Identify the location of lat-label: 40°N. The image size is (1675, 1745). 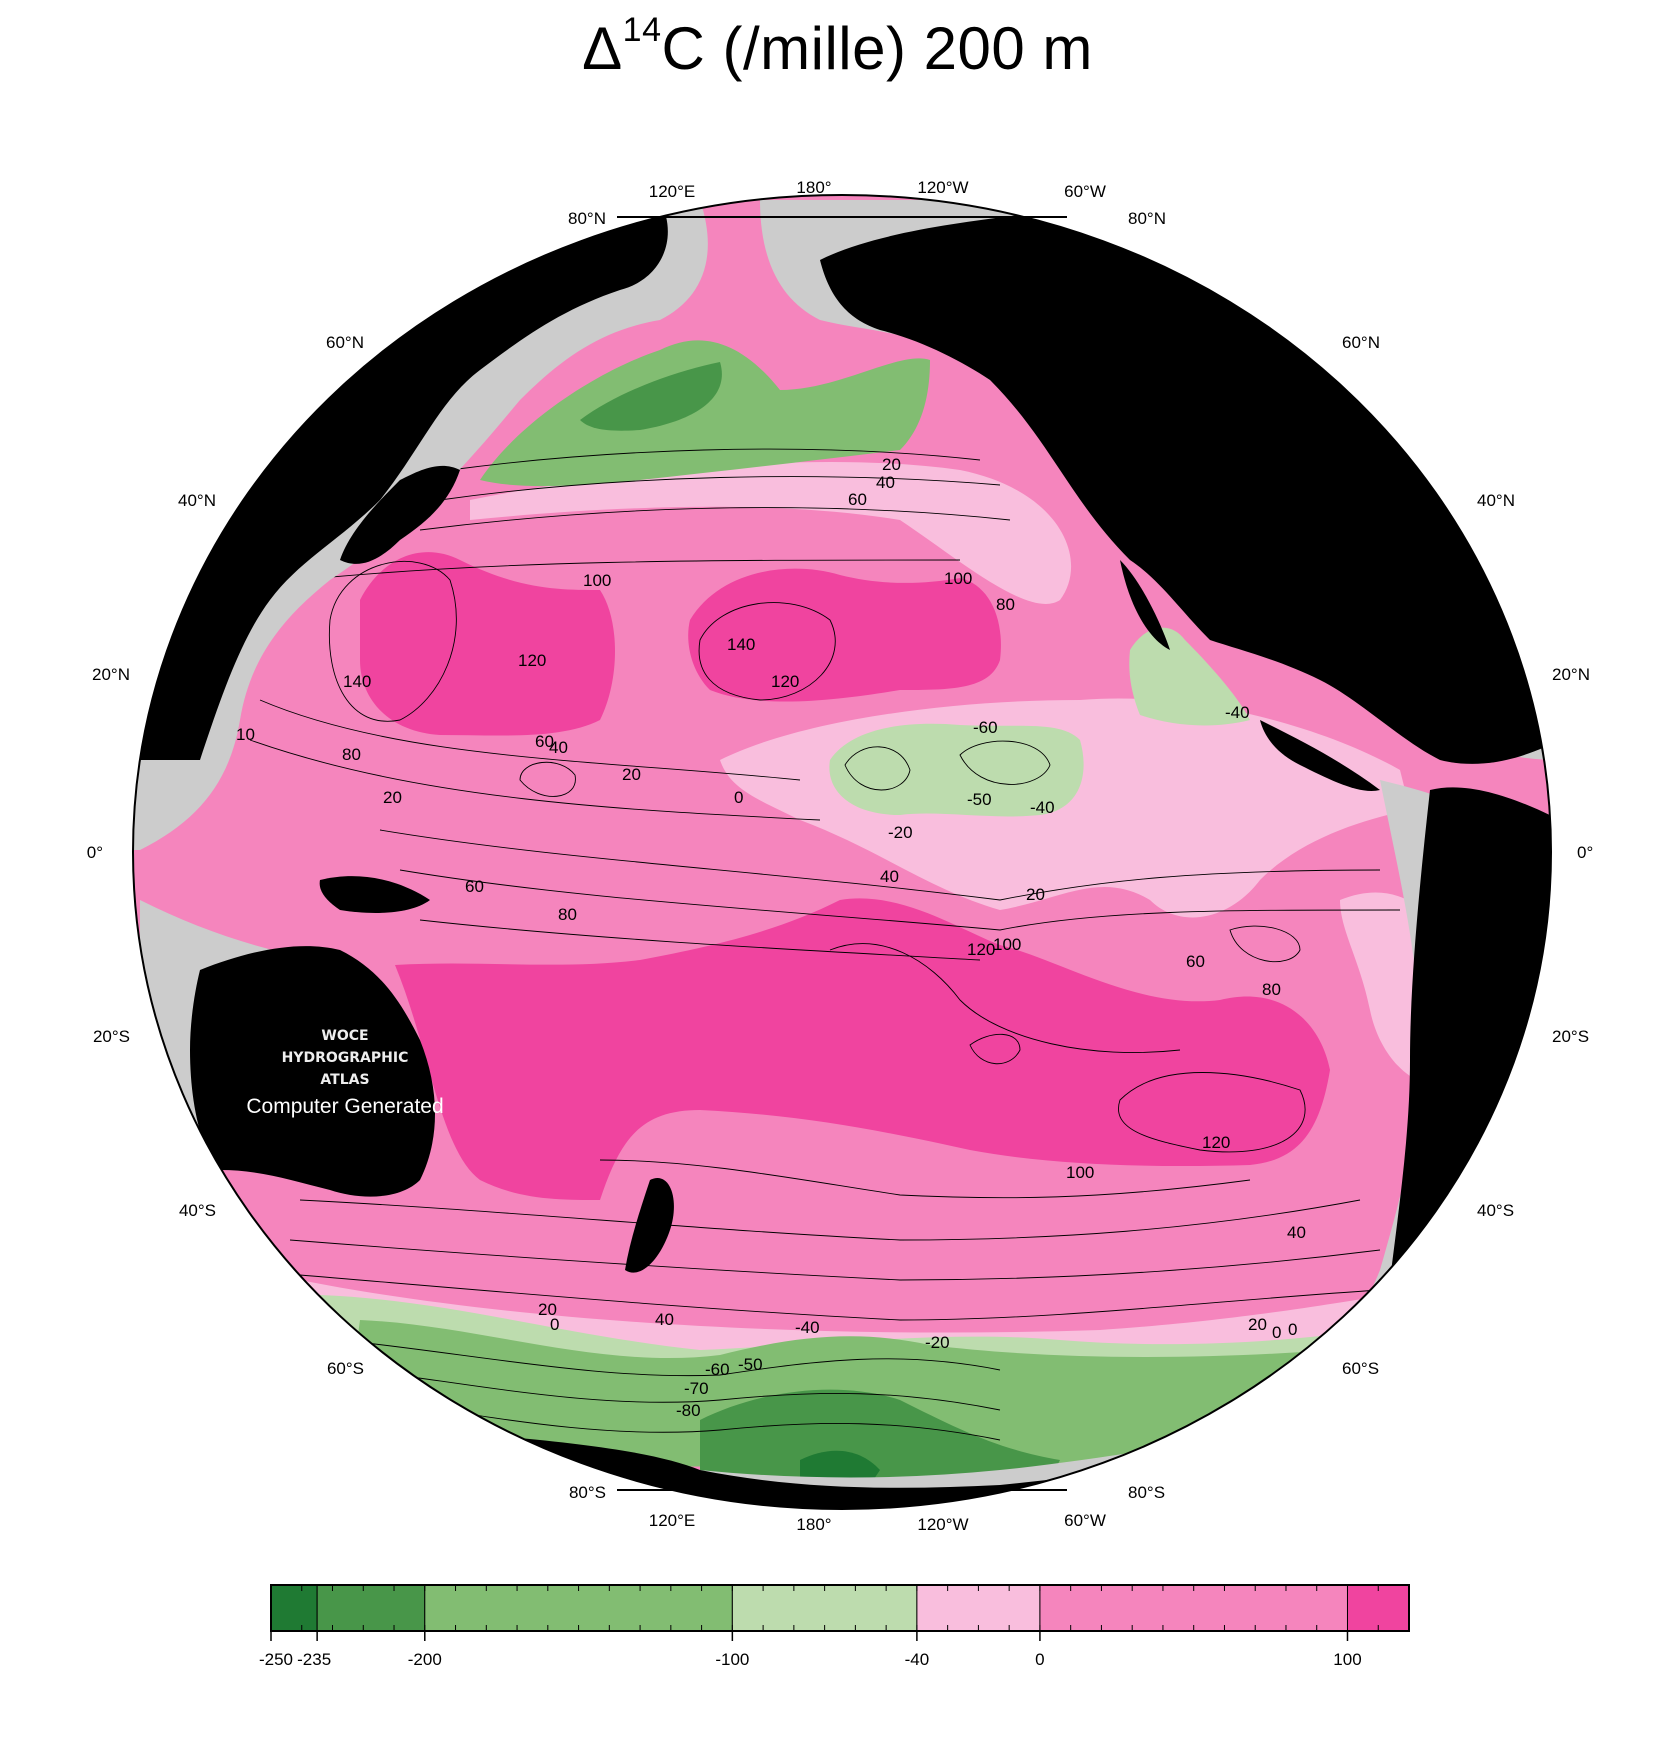
(197, 500).